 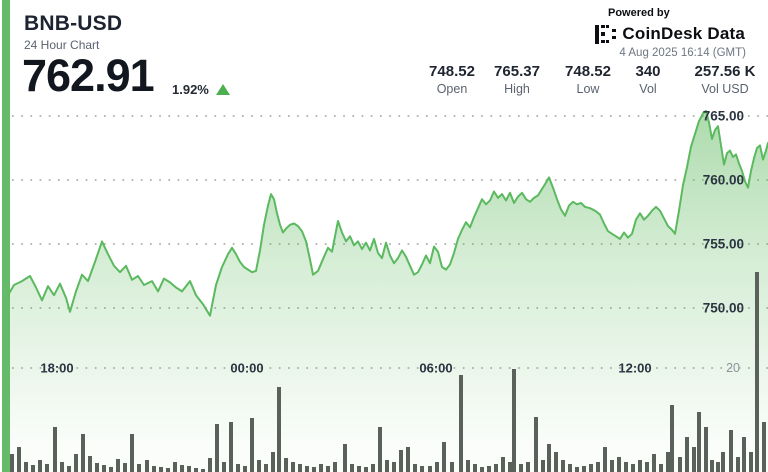 I want to click on chart-subtitle: 24 Hour Chart, so click(x=62, y=45).